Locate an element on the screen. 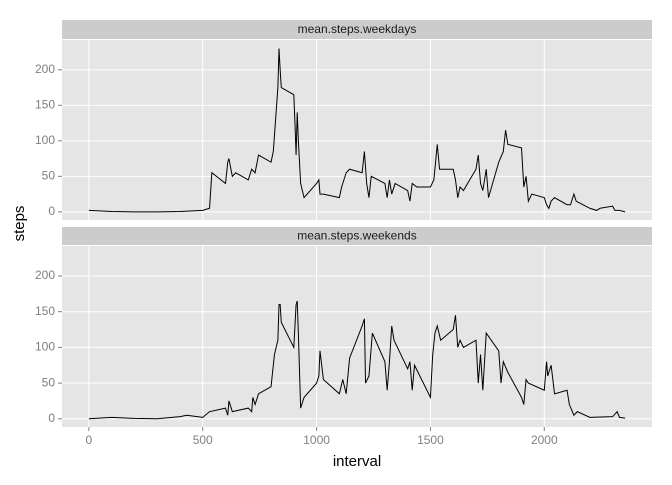  x-tick-label: 0 is located at coordinates (89, 440).